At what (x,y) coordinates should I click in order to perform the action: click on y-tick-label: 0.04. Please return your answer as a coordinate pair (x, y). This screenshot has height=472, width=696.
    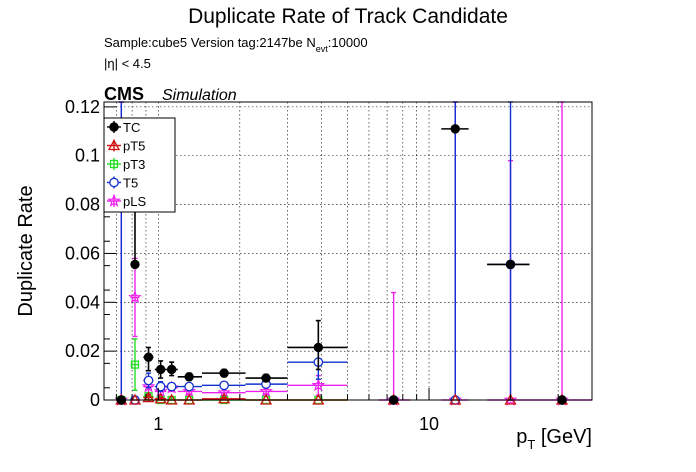
    Looking at the image, I should click on (82, 302).